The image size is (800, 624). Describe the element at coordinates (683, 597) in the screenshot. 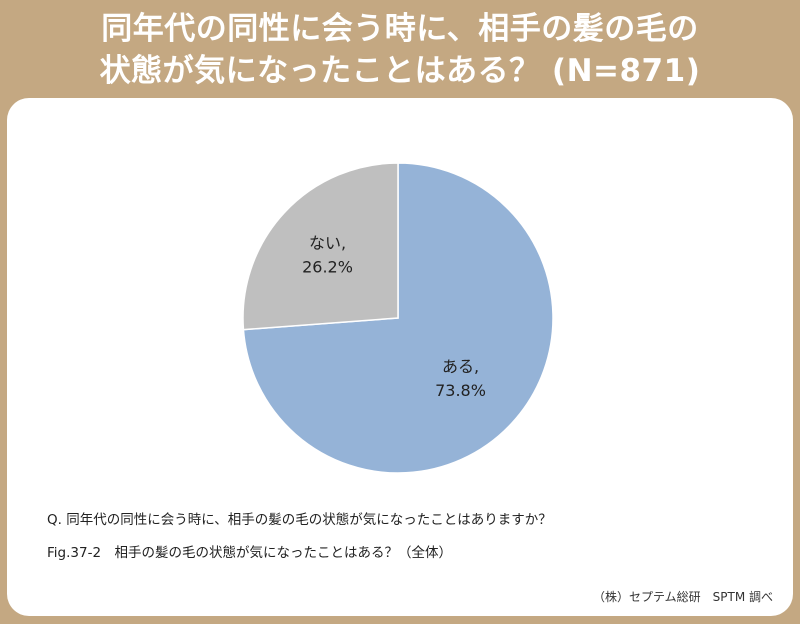

I see `source-credit: （株）セプテム総研 SPTM 調べ` at that location.